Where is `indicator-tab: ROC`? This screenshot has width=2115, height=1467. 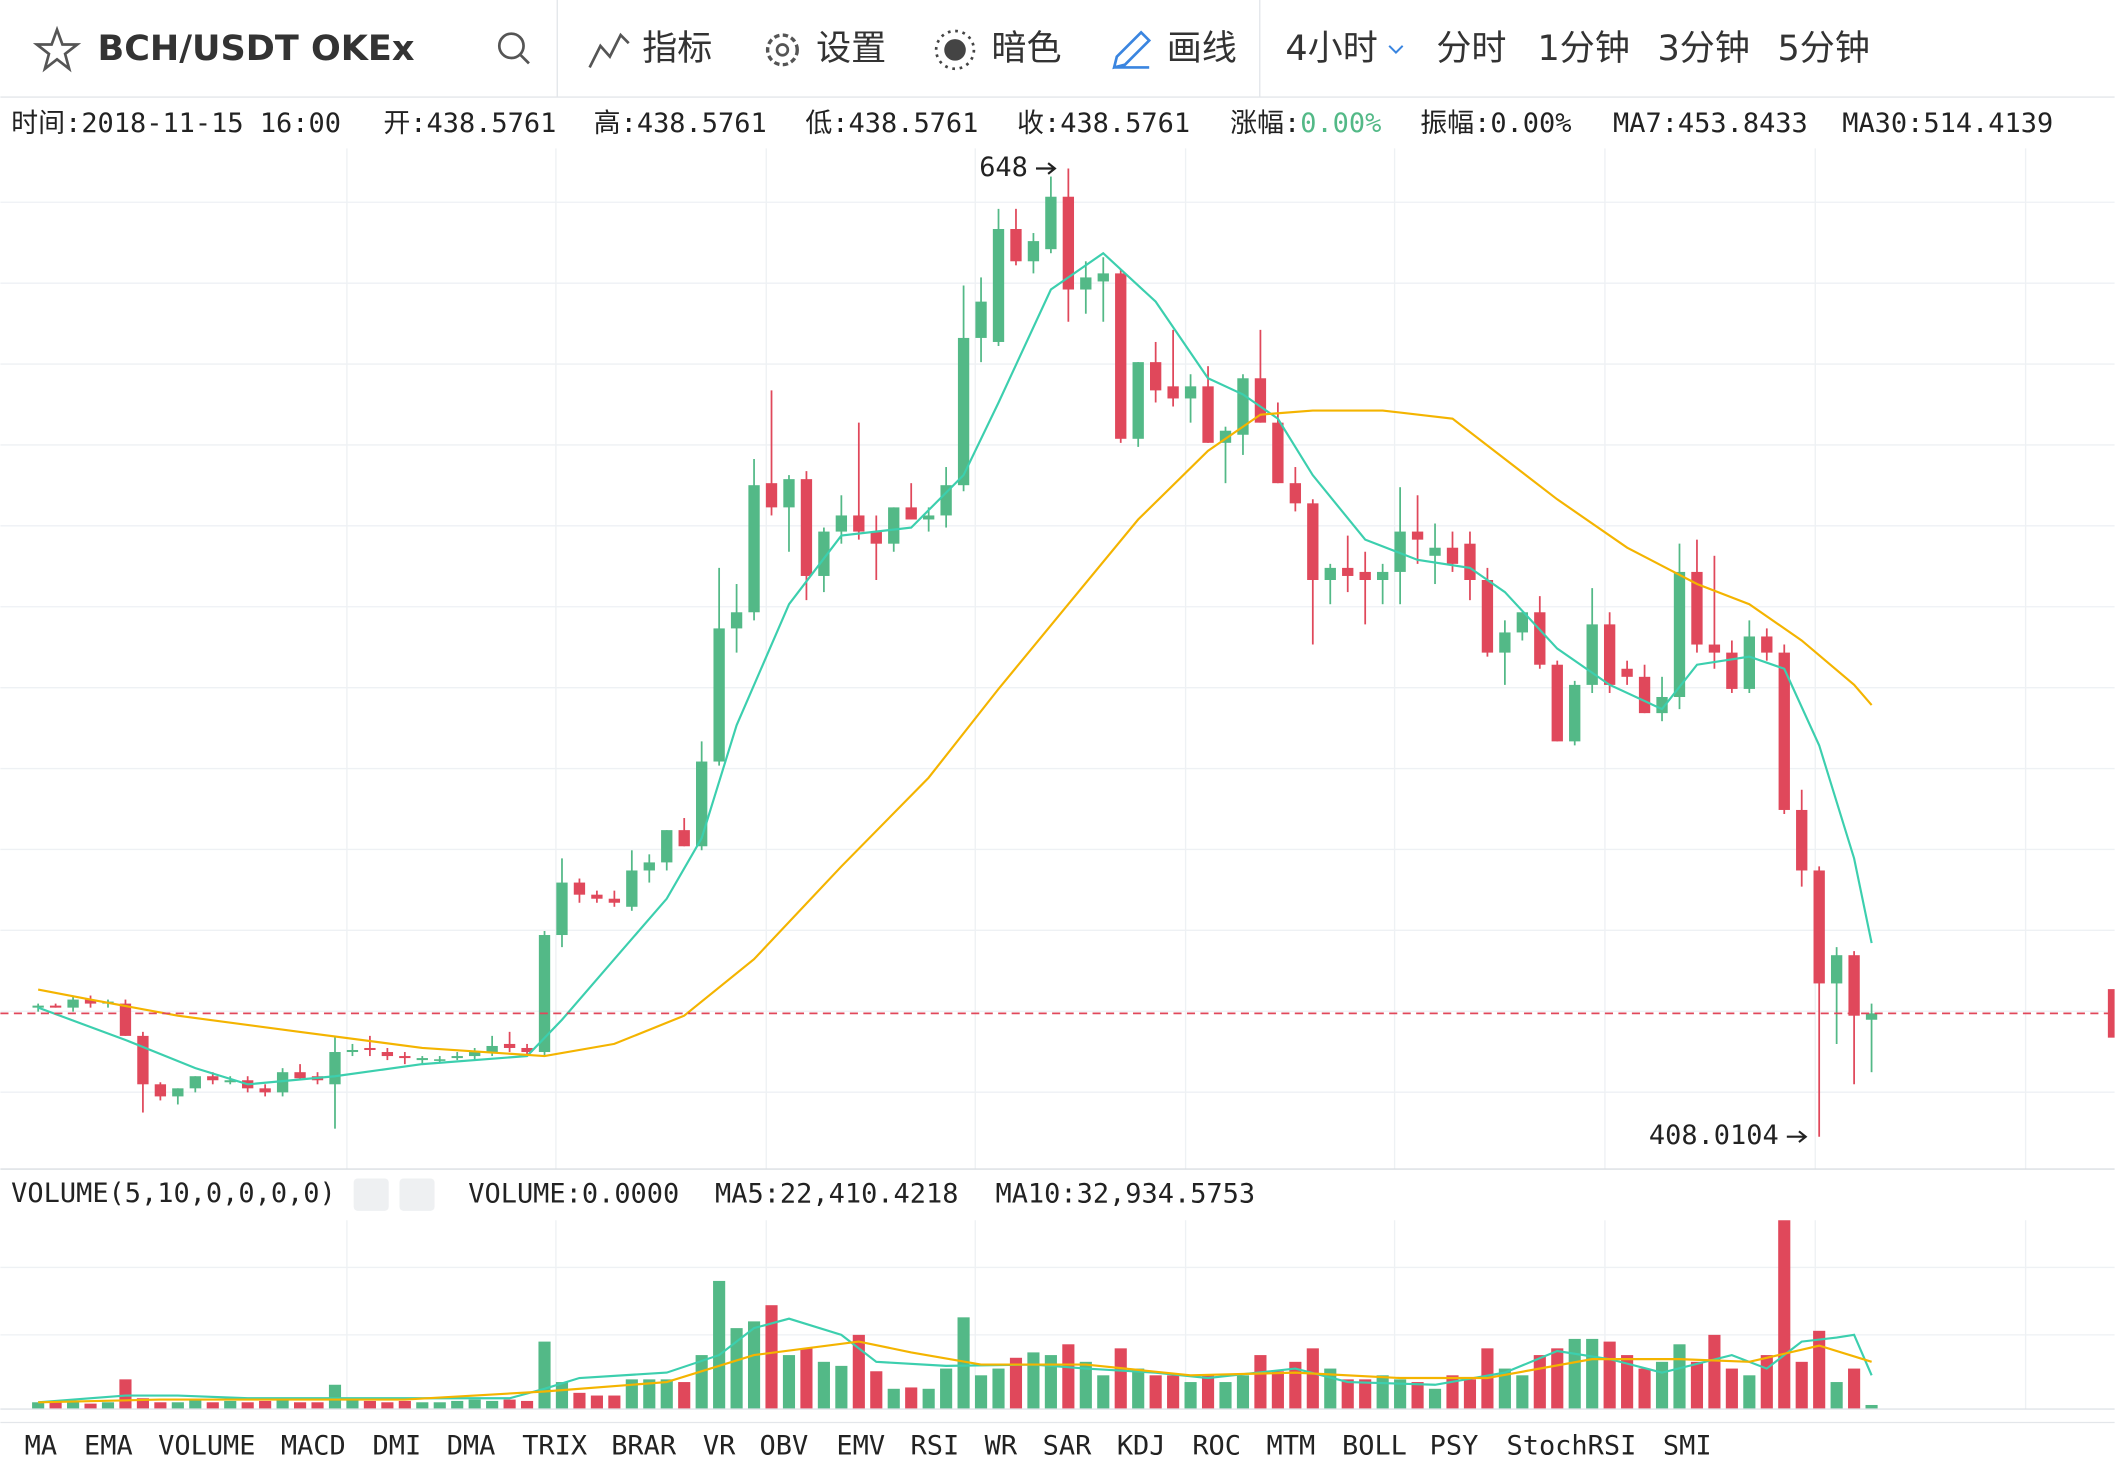
indicator-tab: ROC is located at coordinates (1216, 1445).